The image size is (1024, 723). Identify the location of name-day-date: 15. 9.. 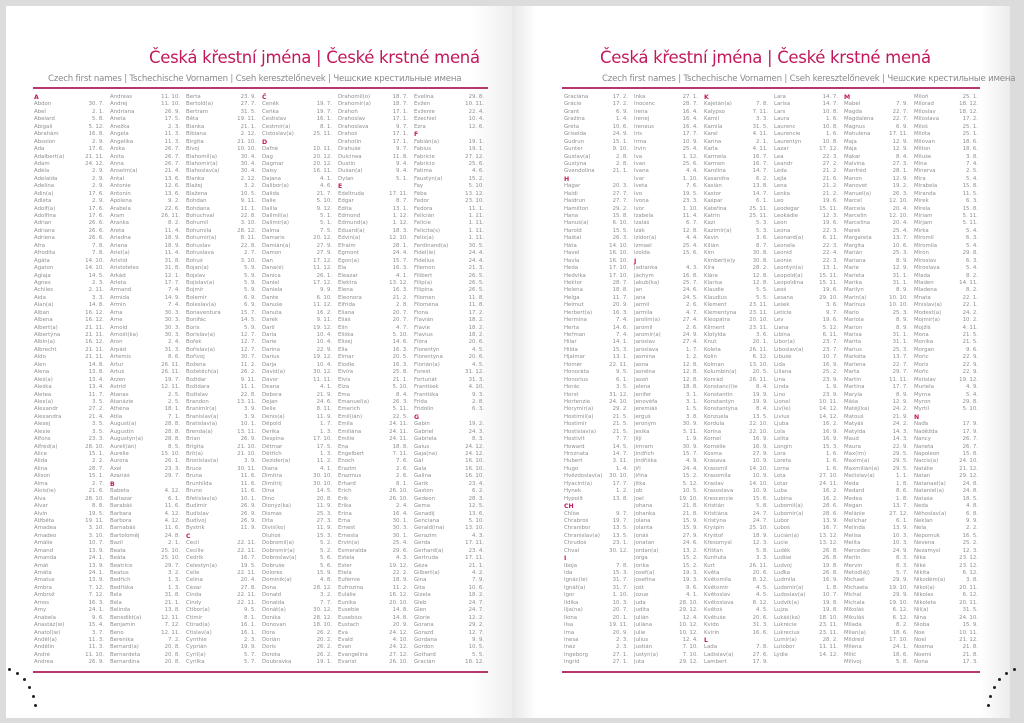
(970, 625).